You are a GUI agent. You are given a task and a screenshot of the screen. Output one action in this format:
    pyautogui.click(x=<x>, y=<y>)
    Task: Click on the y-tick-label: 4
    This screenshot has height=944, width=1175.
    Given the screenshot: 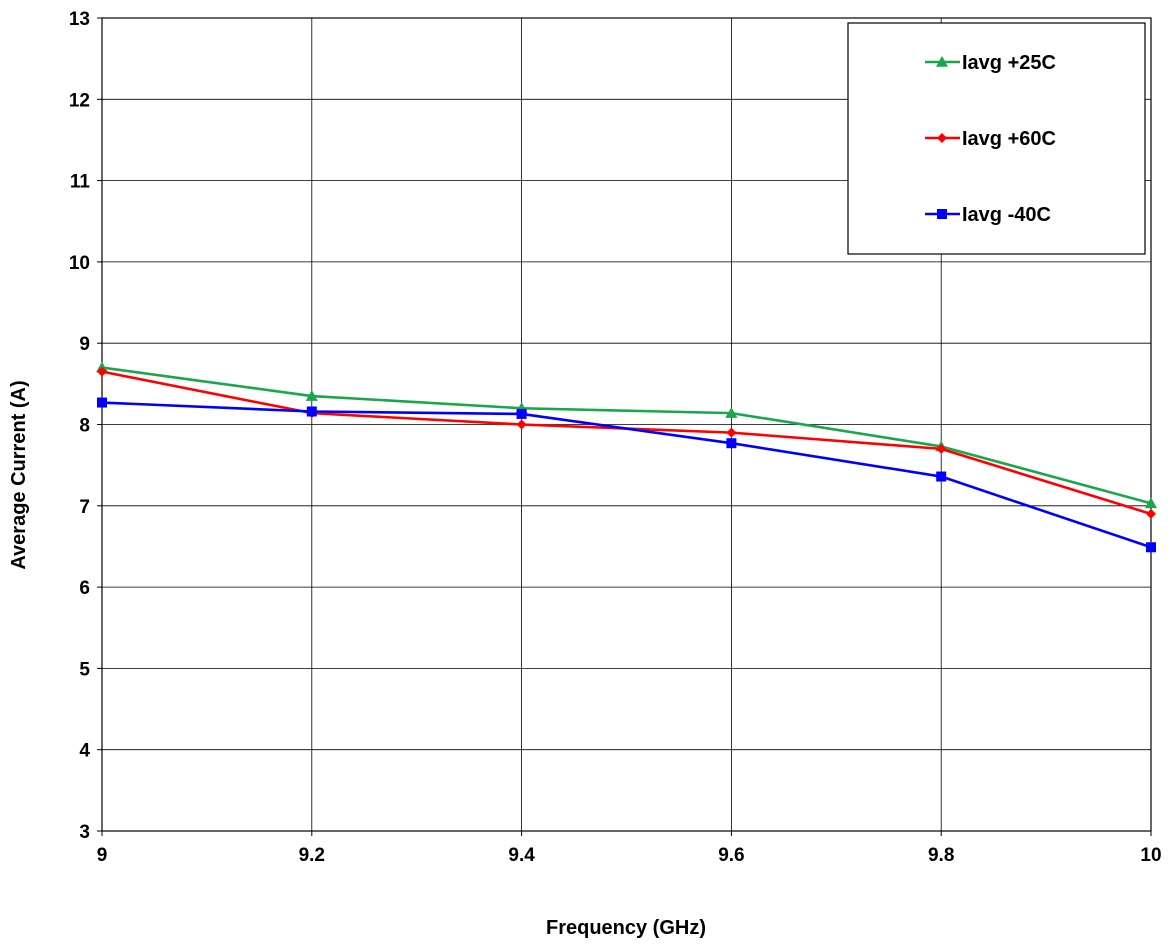 What is the action you would take?
    pyautogui.click(x=84, y=751)
    